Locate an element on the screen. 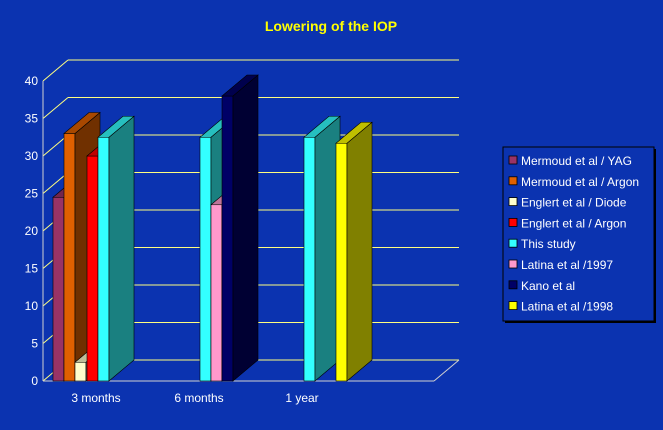  legend-swatch-latina-et-al-1997 is located at coordinates (513, 264).